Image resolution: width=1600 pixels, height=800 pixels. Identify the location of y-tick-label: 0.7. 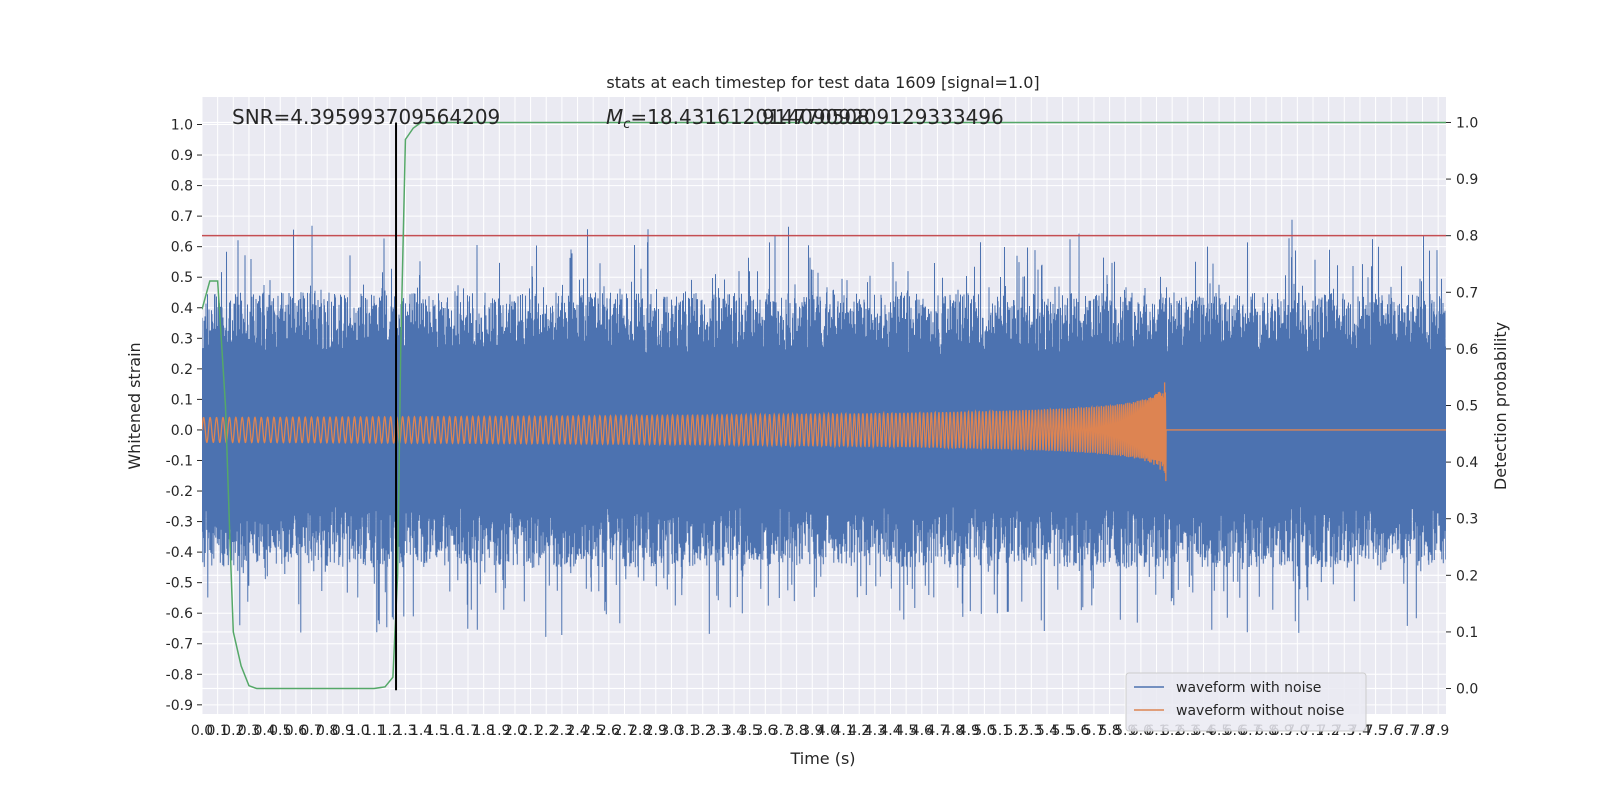
(182, 217).